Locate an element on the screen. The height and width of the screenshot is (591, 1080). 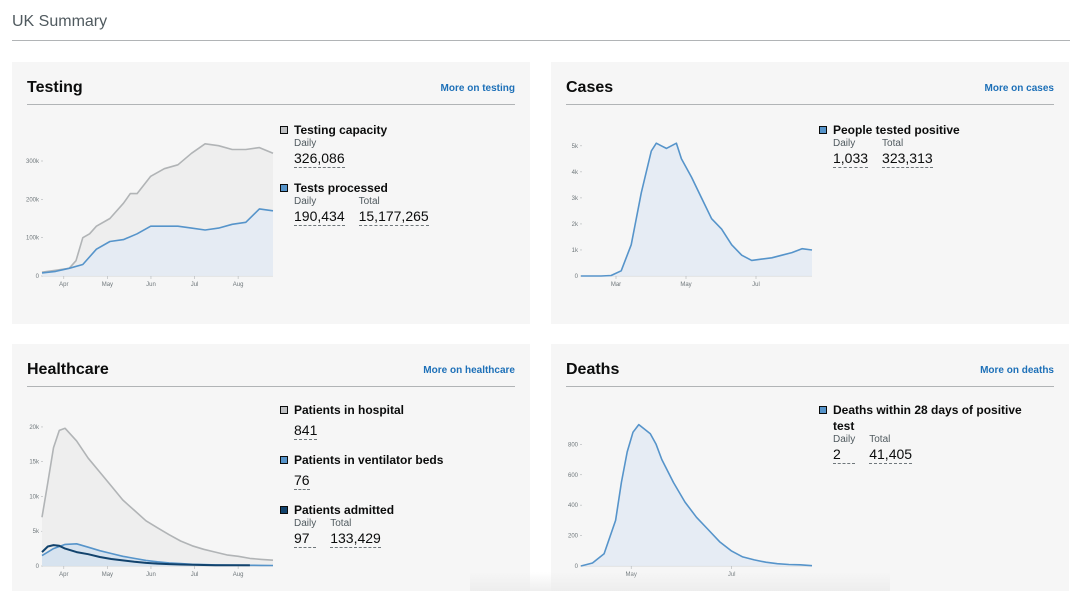
series-line-deaths-within-28-days-of-positive-test is located at coordinates (696, 495).